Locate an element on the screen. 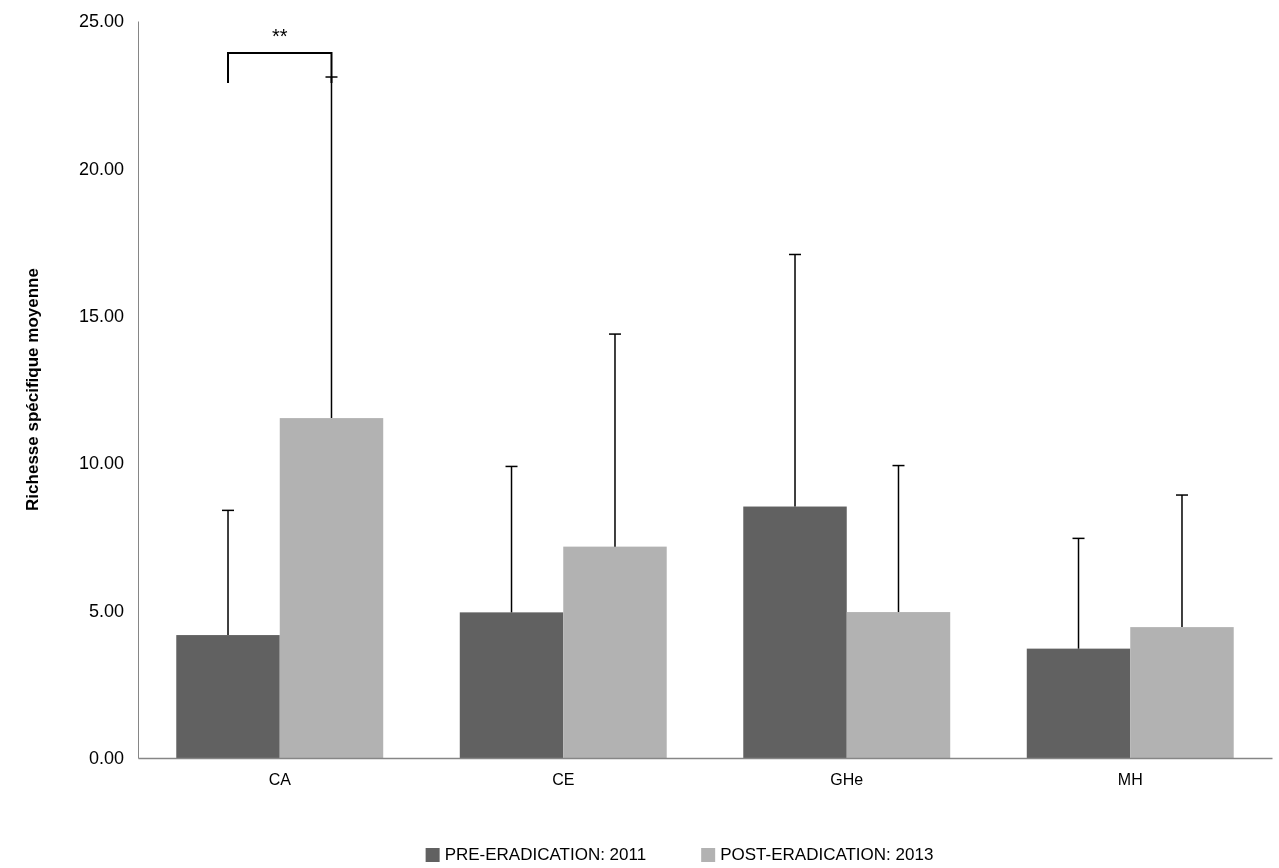 This screenshot has height=868, width=1279. y-tick-label: 0.00 is located at coordinates (106, 758).